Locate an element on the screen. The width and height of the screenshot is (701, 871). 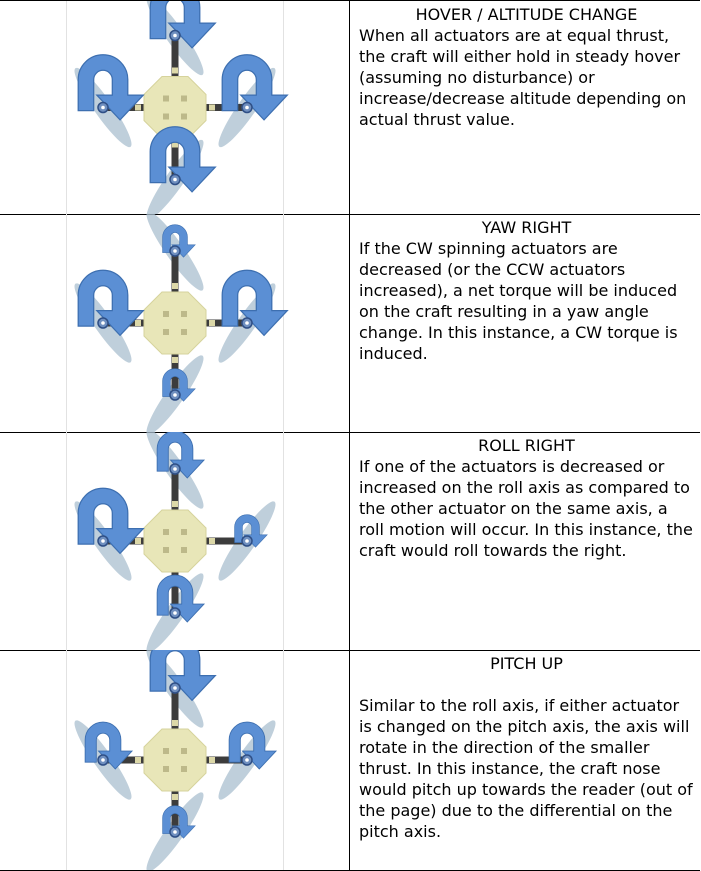
row-title: PITCH UP is located at coordinates (526, 663).